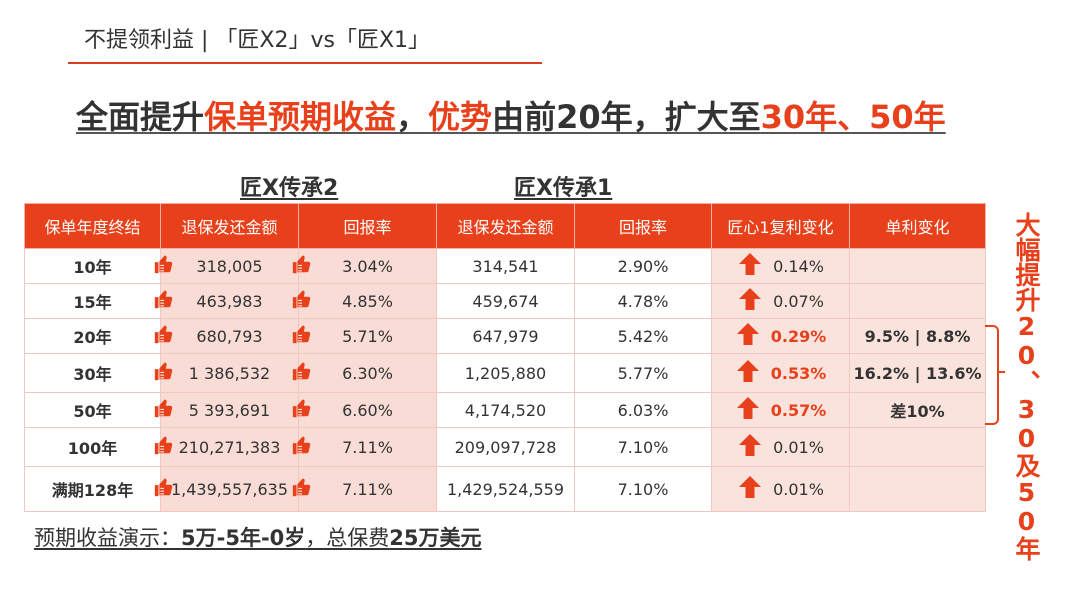  Describe the element at coordinates (226, 373) in the screenshot. I see `x2-amount-cell: 1 386,532` at that location.